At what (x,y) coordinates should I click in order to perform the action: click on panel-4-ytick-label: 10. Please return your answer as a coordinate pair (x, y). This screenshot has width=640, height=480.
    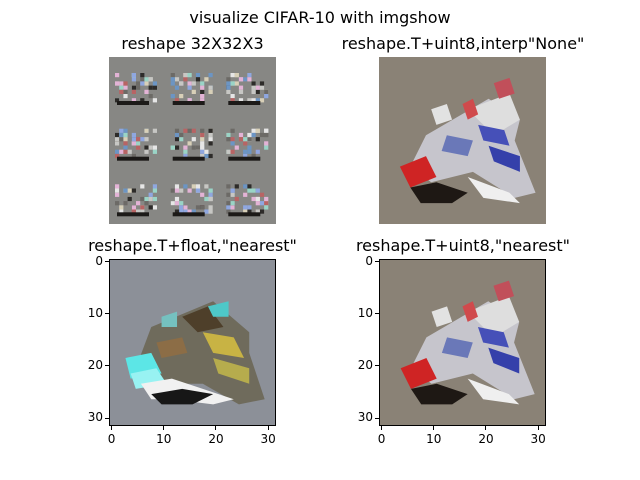
    Looking at the image, I should click on (365, 312).